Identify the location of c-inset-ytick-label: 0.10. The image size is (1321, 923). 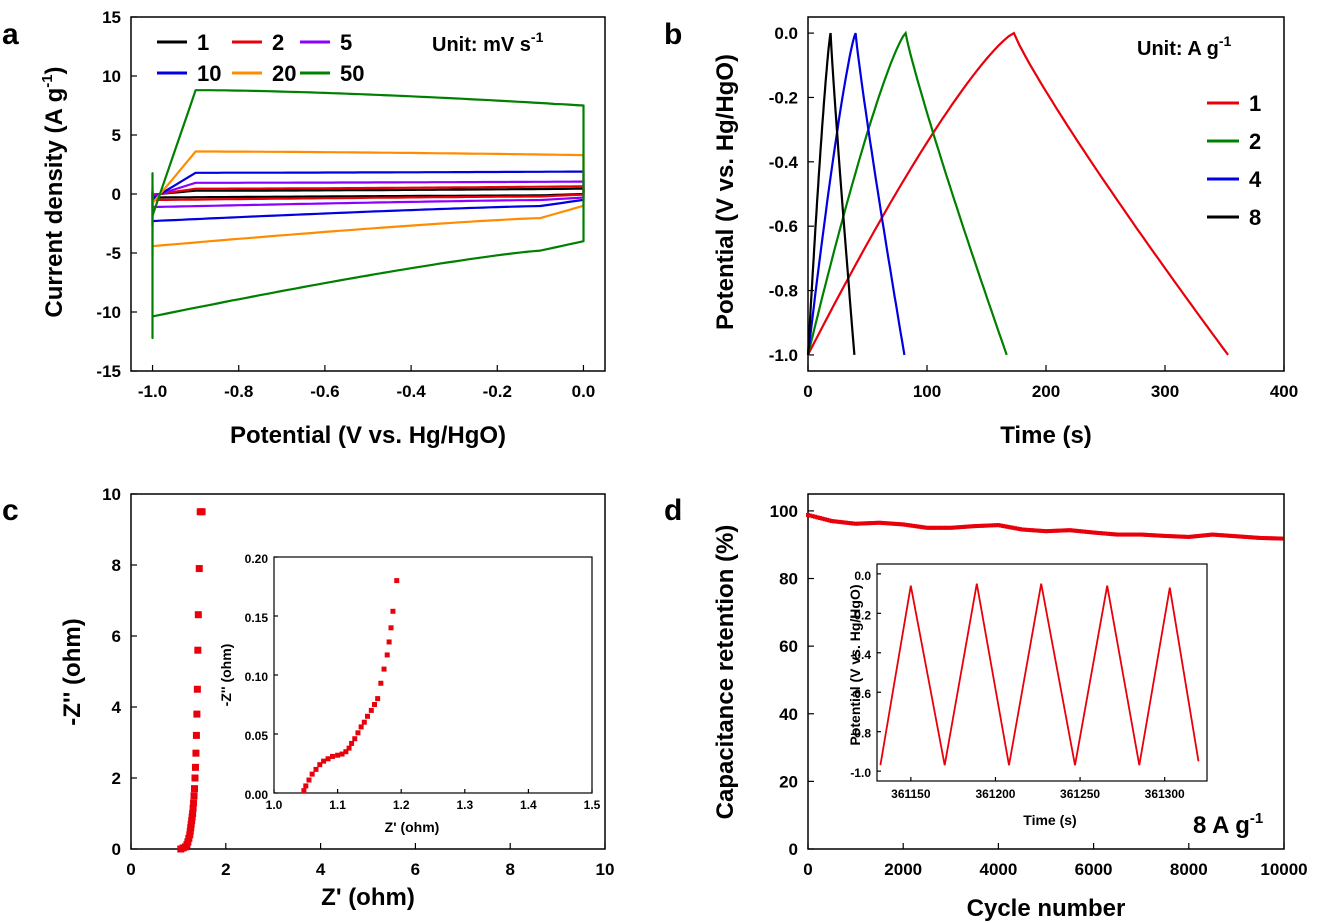
(257, 677).